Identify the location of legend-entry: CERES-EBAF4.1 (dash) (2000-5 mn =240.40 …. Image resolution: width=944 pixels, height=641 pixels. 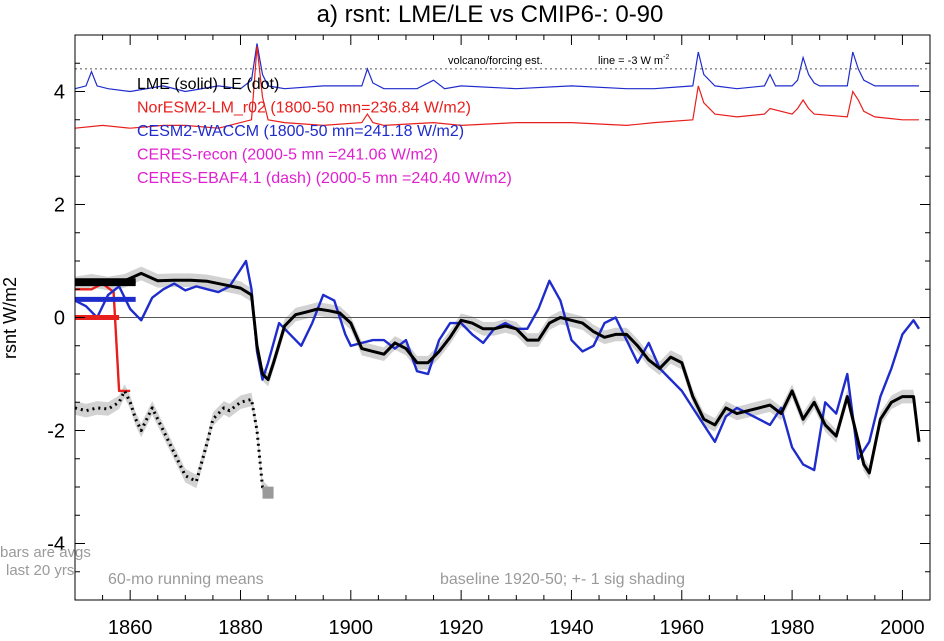
(324, 178).